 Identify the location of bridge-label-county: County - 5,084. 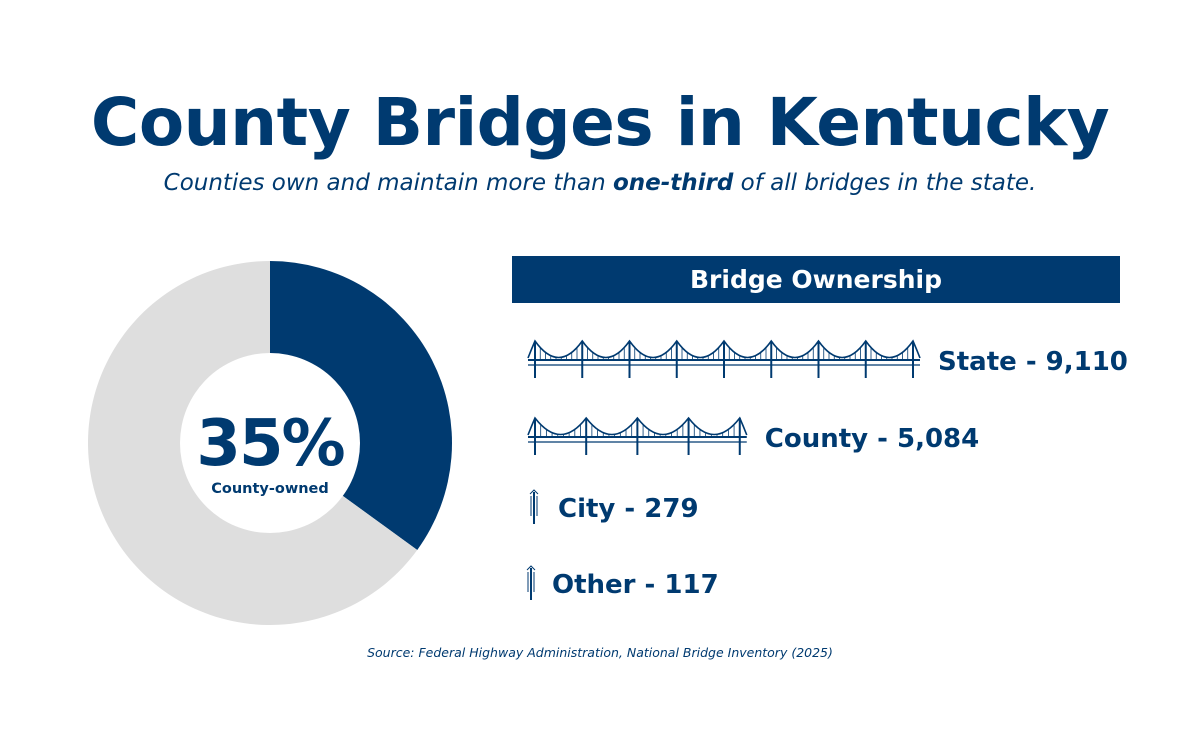
(872, 439).